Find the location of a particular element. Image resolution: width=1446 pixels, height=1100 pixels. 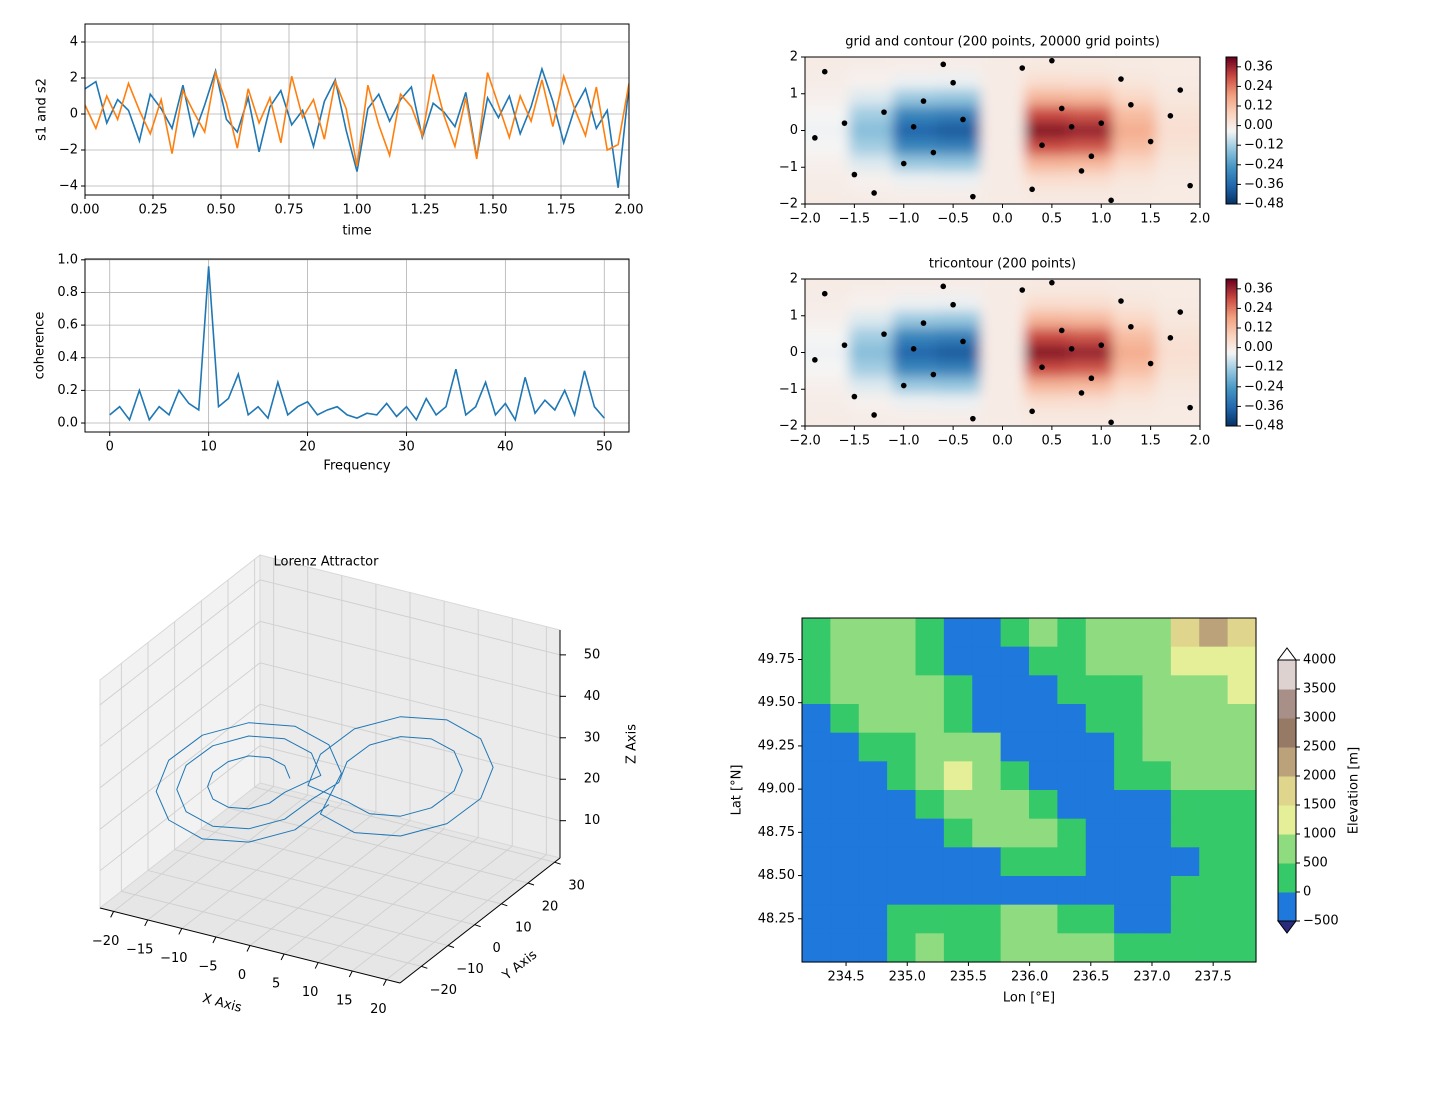

x-tick-label: 0 is located at coordinates (110, 447).